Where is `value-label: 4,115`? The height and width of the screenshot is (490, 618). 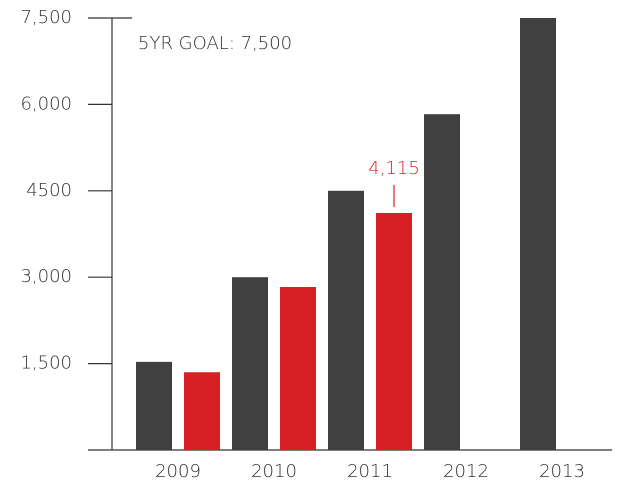 value-label: 4,115 is located at coordinates (394, 168).